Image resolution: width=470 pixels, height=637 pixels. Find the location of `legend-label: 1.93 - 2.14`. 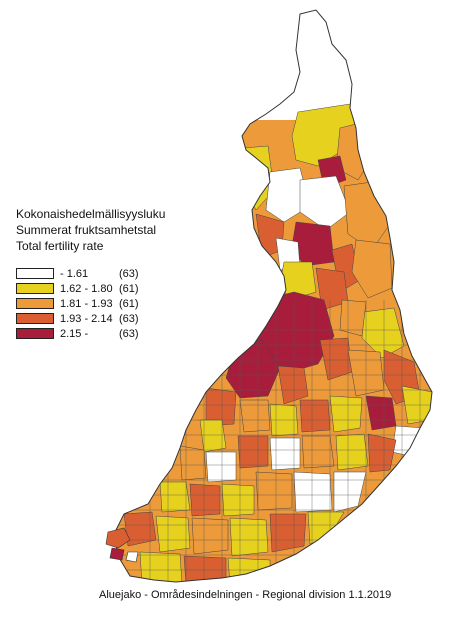

legend-label: 1.93 - 2.14 is located at coordinates (86, 319).